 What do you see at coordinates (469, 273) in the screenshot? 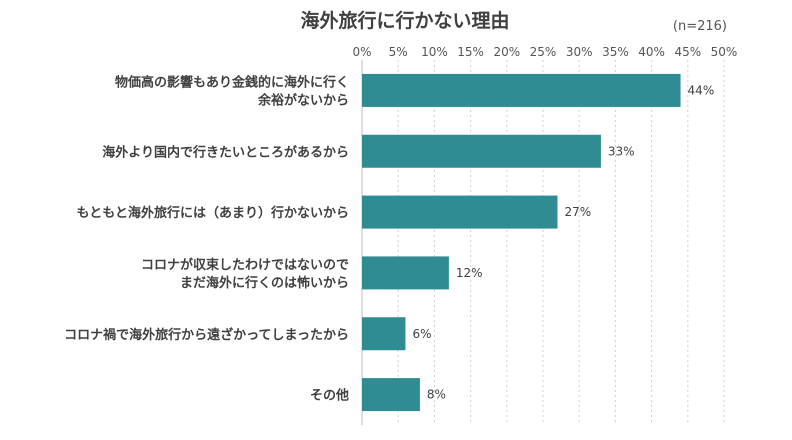
I see `data-label: 12%` at bounding box center [469, 273].